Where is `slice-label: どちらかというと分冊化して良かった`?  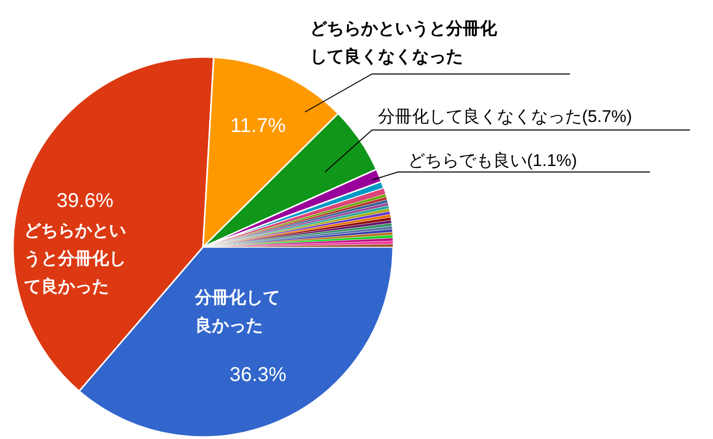 slice-label: どちらかというと分冊化して良かった is located at coordinates (75, 258).